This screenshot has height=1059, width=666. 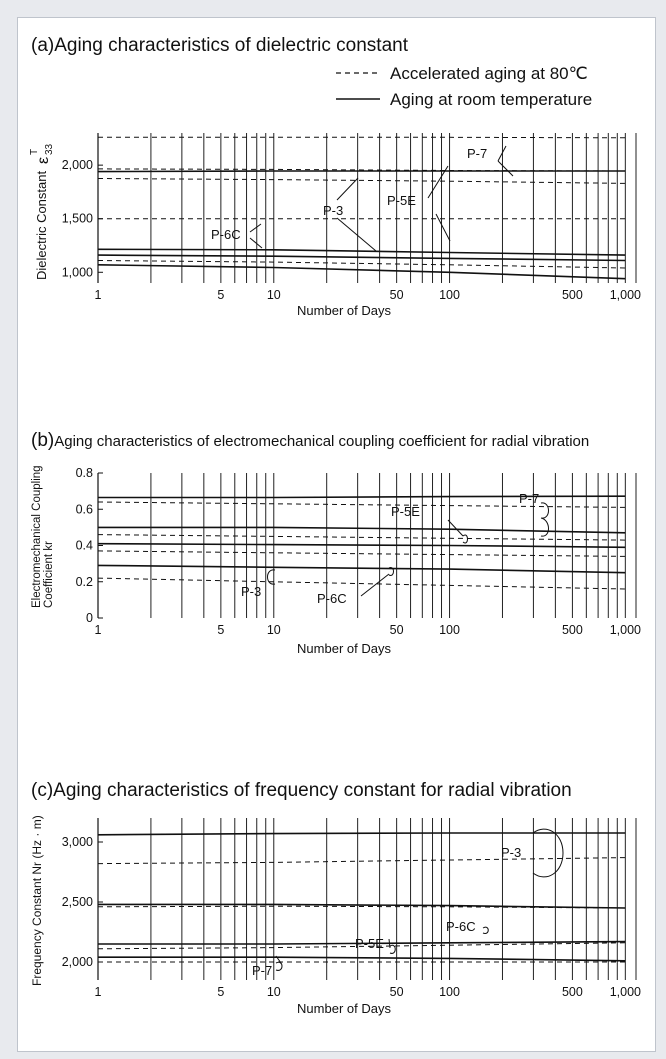 What do you see at coordinates (511, 852) in the screenshot?
I see `label-p3-c: P-3` at bounding box center [511, 852].